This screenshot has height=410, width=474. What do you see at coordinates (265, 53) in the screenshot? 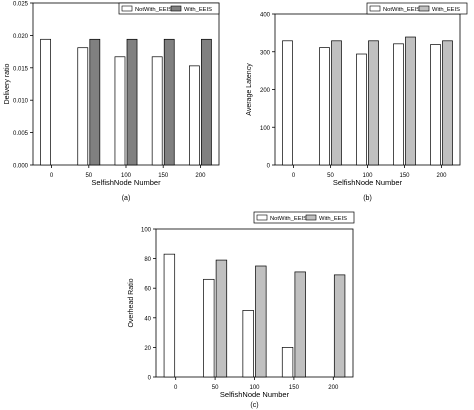
I see `y-tick-label: 300` at bounding box center [265, 53].